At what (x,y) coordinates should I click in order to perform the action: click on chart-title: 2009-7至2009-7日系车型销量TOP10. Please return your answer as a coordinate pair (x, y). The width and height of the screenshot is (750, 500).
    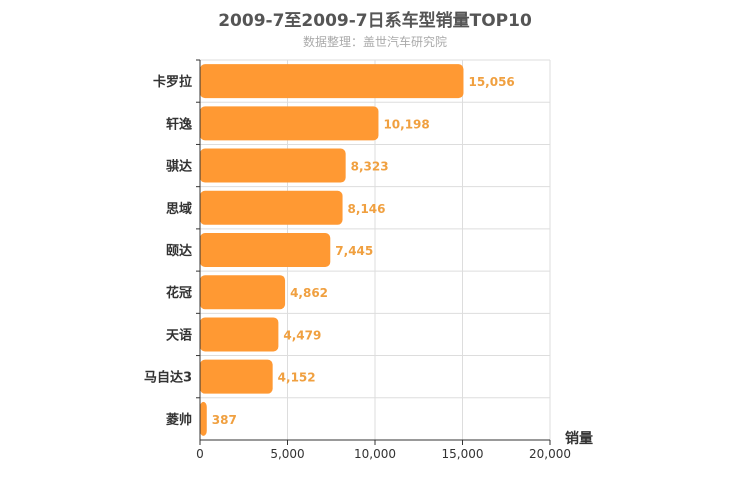
    Looking at the image, I should click on (375, 21).